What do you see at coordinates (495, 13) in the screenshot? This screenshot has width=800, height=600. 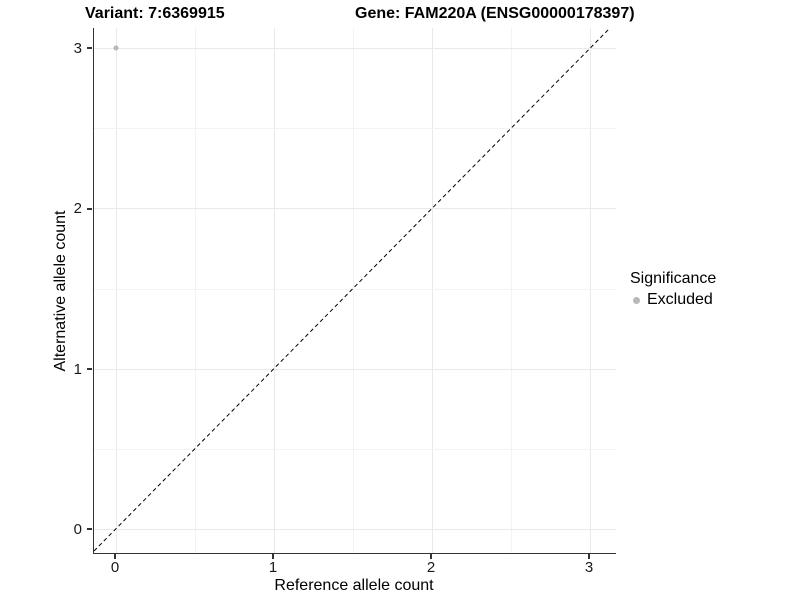 I see `chart-title-gene: Gene: FAM220A (ENSG00000178397)` at bounding box center [495, 13].